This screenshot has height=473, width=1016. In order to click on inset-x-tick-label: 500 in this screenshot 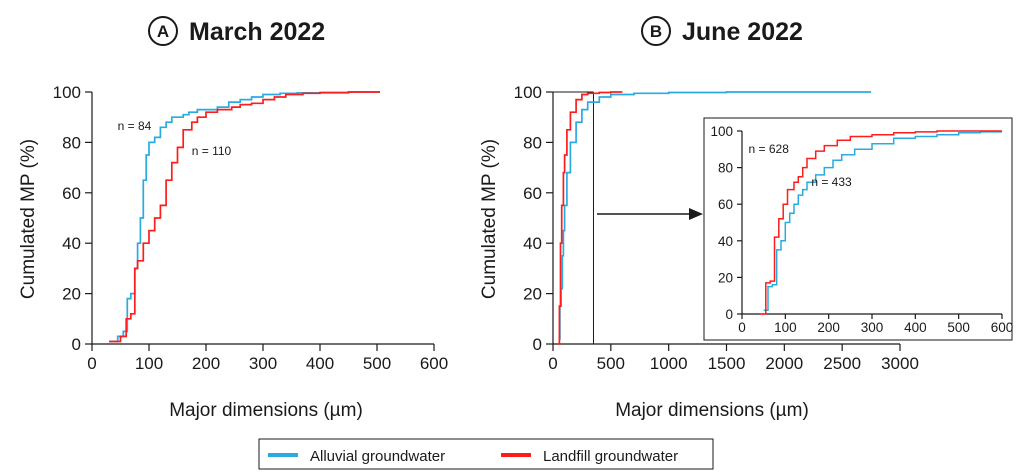, I will do `click(958, 327)`.